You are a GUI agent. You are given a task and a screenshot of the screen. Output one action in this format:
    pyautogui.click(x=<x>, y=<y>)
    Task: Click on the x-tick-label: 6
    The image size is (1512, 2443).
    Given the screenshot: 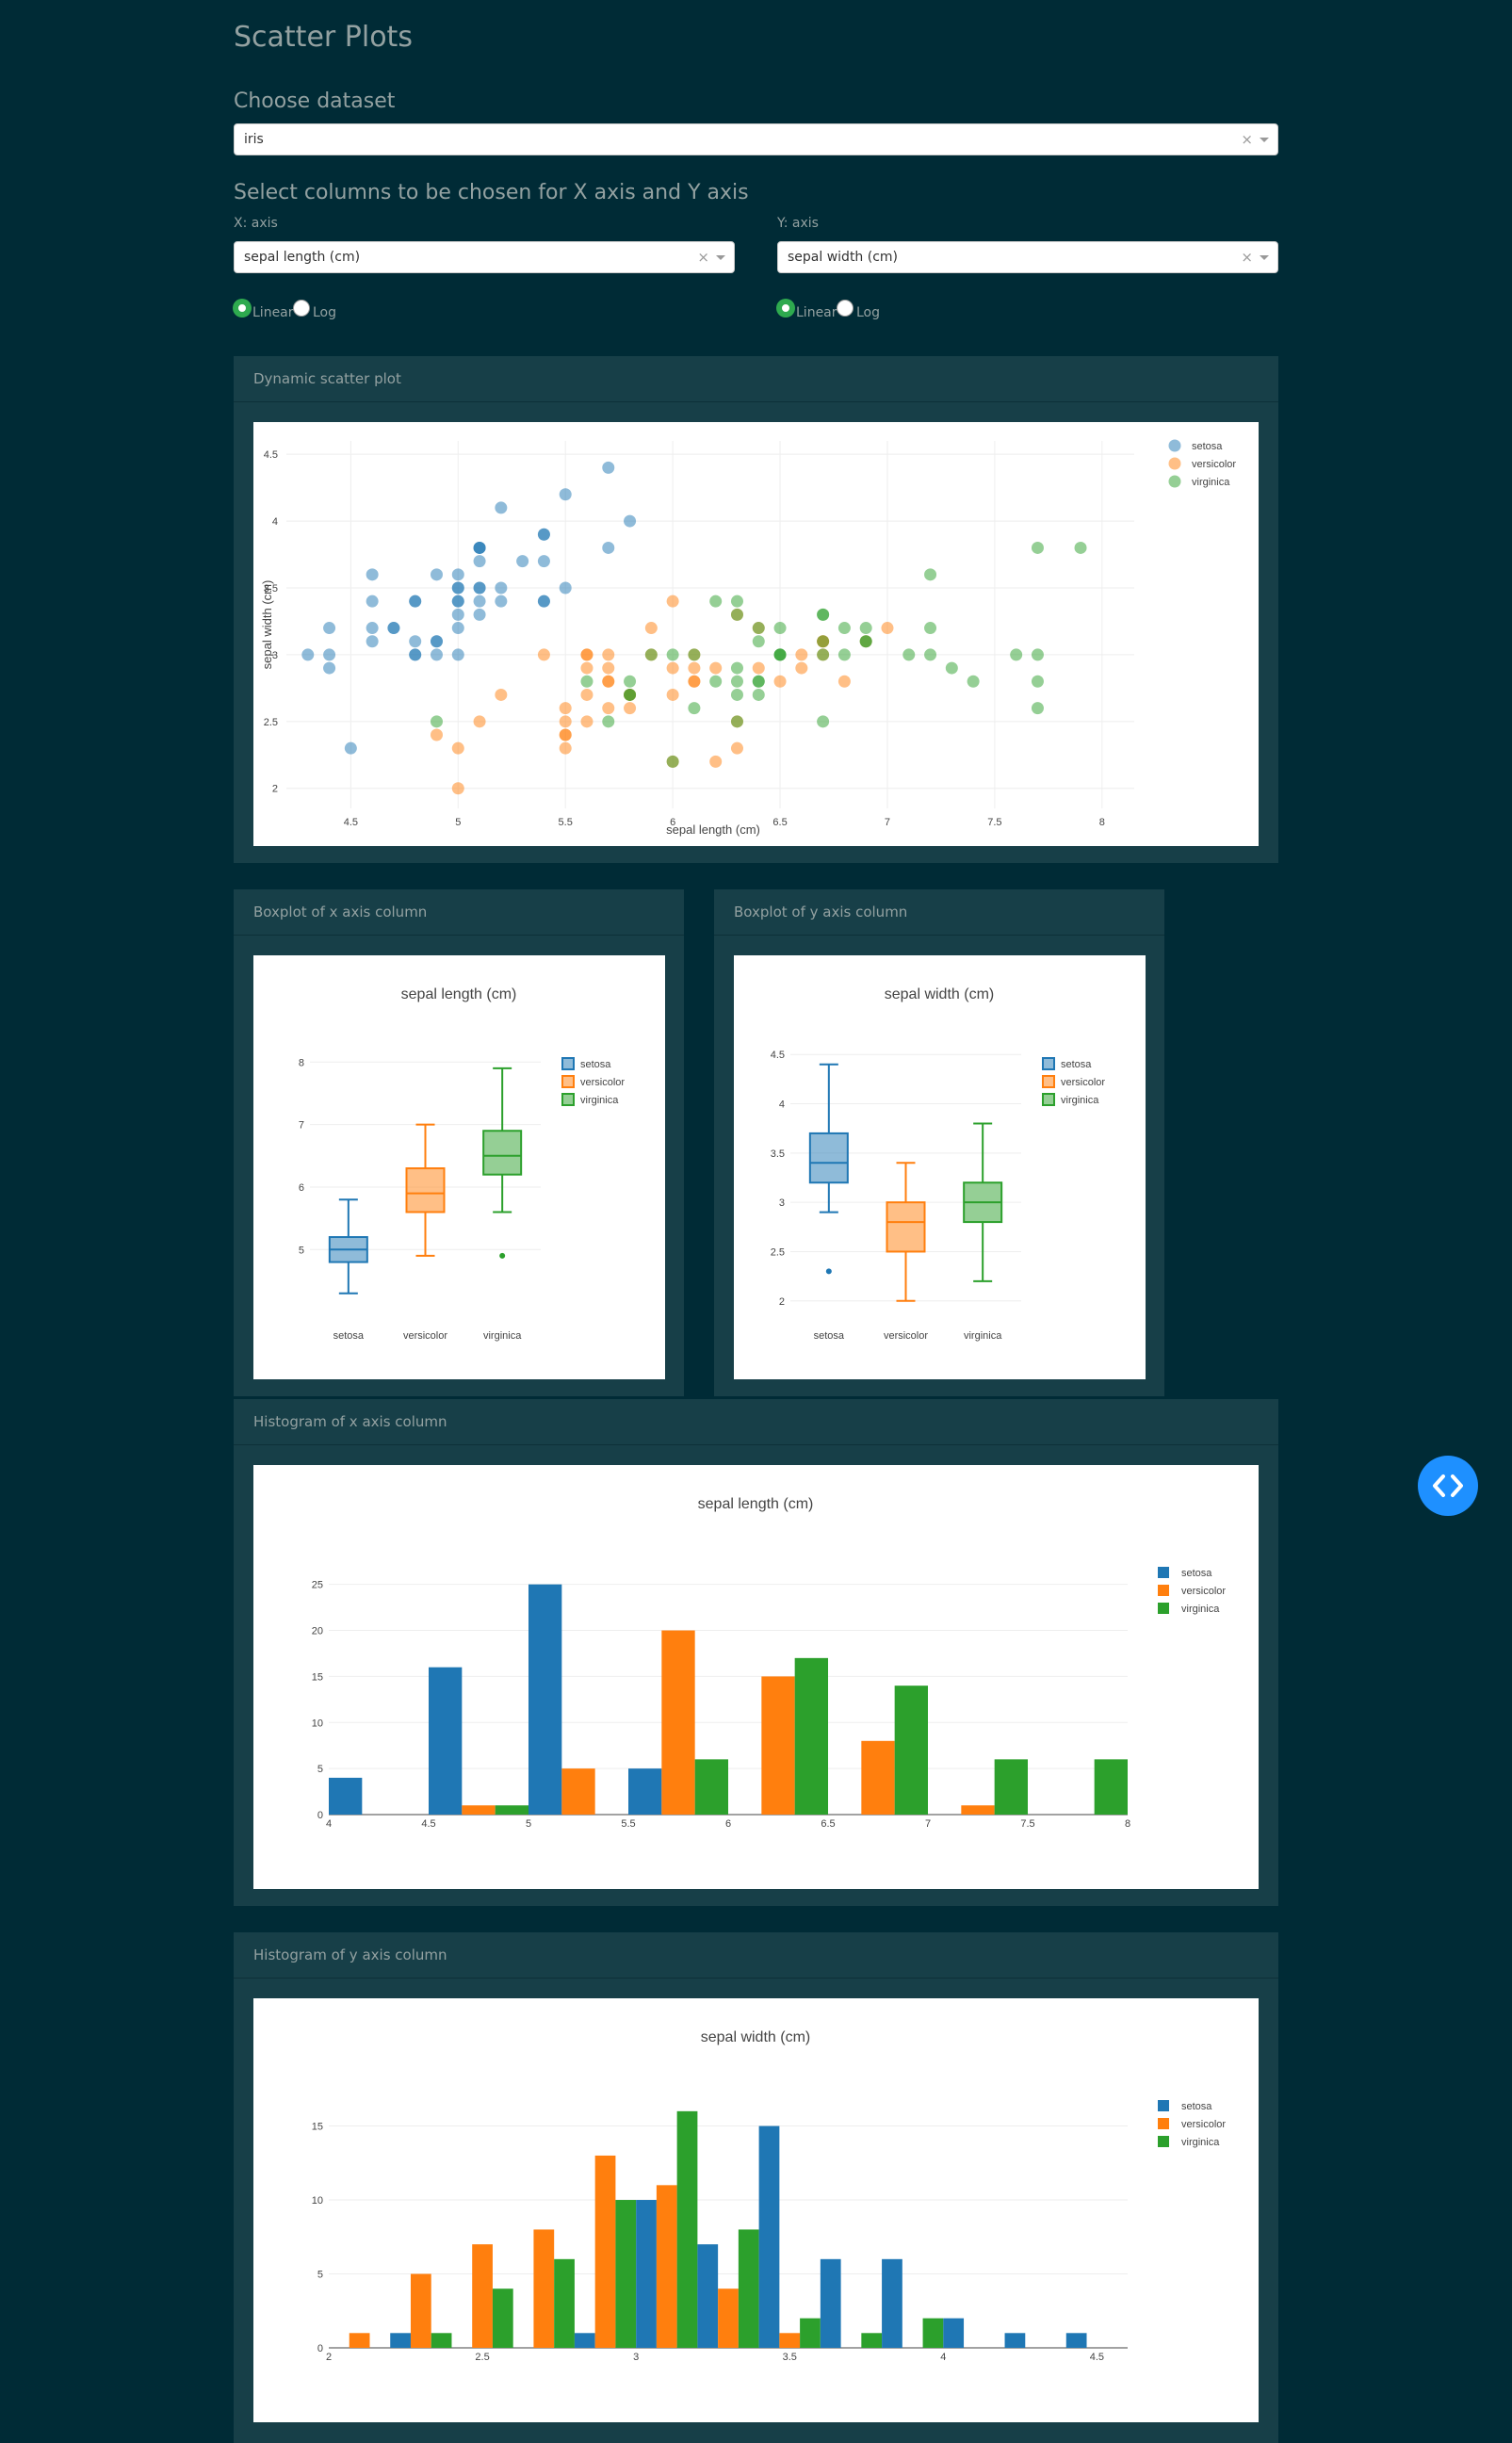 What is the action you would take?
    pyautogui.click(x=672, y=823)
    